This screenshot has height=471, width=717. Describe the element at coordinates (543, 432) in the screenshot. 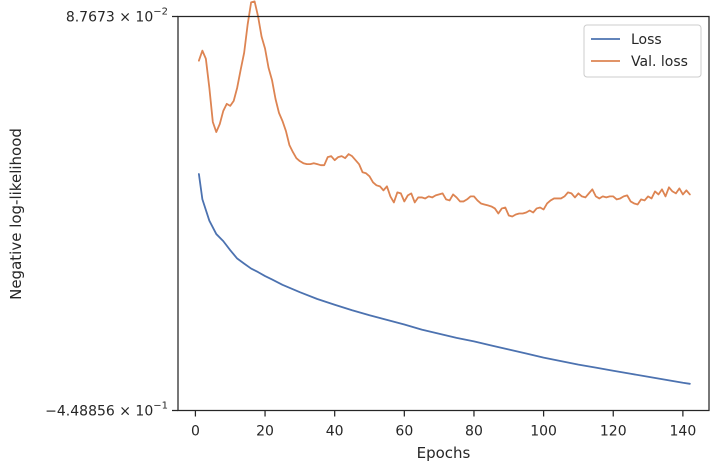

I see `x-tick-label: 100` at that location.